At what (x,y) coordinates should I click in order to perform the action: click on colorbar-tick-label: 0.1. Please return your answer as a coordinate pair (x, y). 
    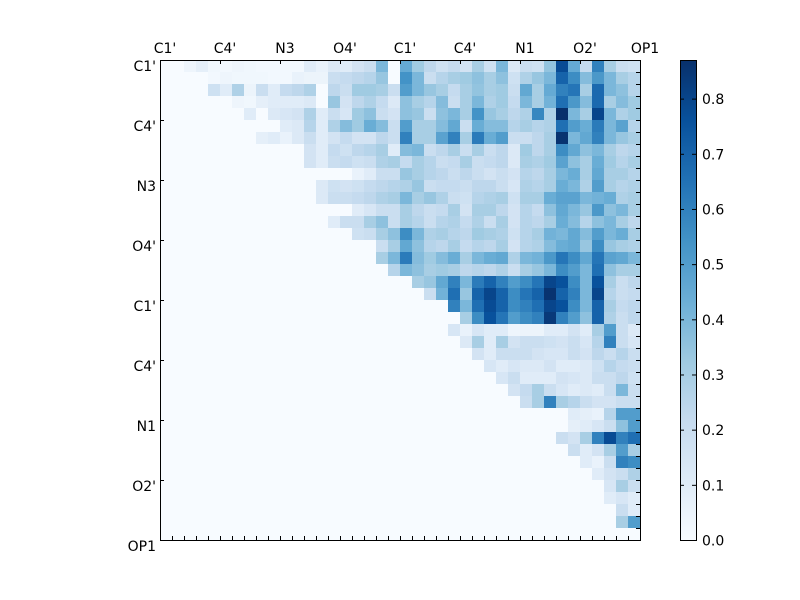
    Looking at the image, I should click on (713, 486).